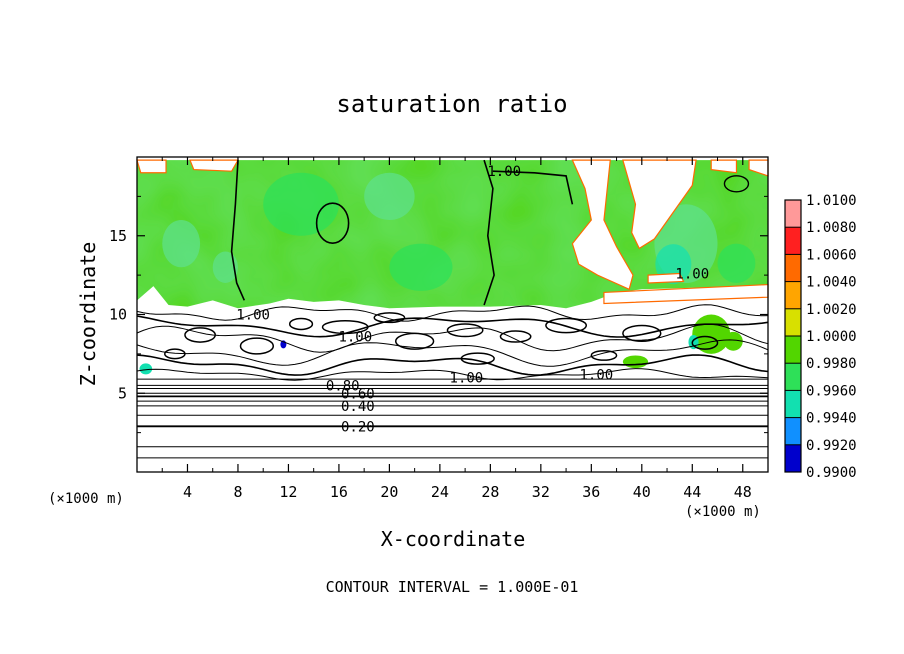 This screenshot has height=654, width=904. I want to click on y-axis-label: Z-coordinate, so click(88, 314).